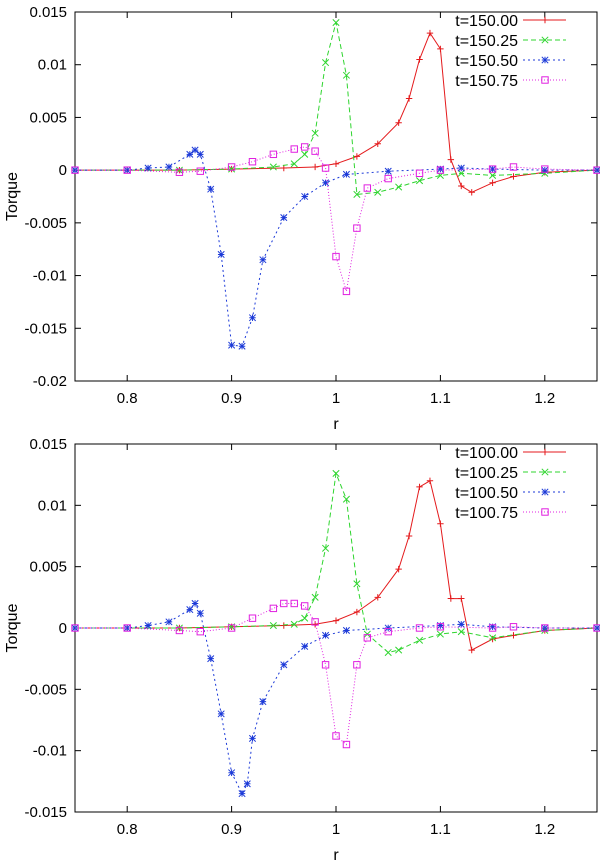 Image resolution: width=600 pixels, height=866 pixels. I want to click on y-tick-label: 0.01, so click(52, 505).